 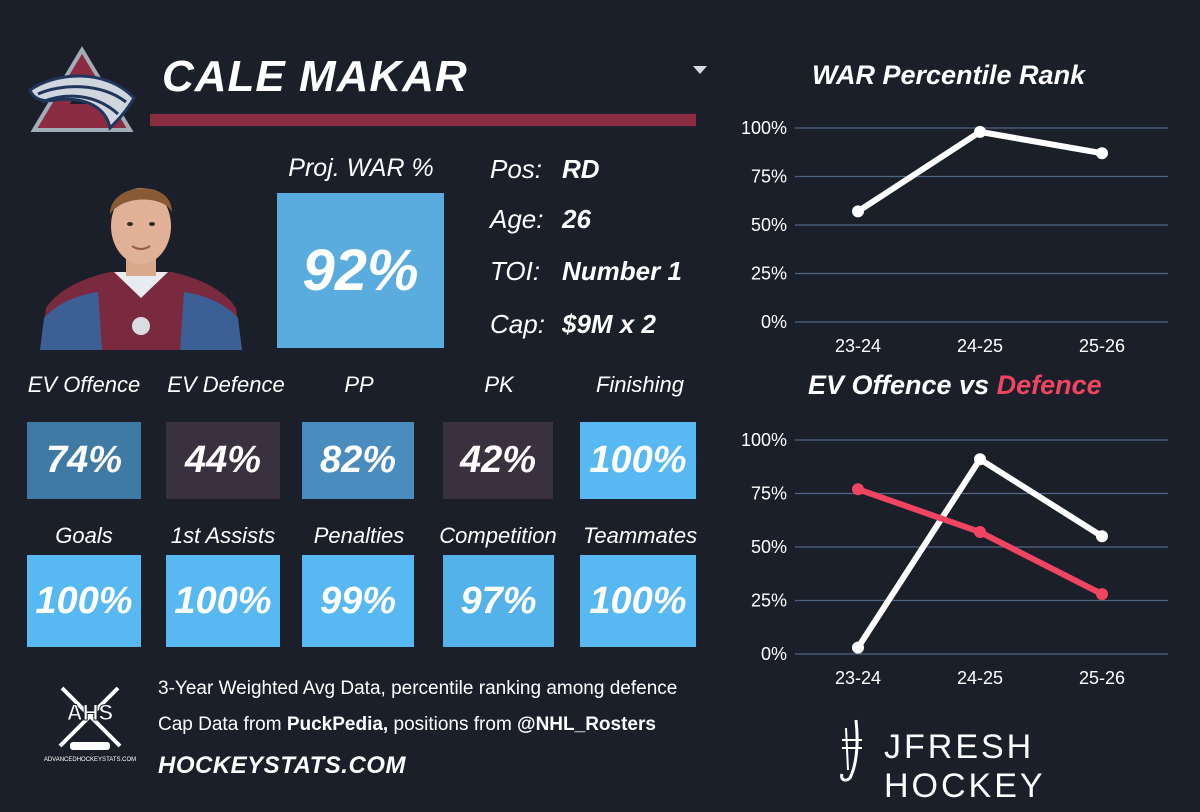 What do you see at coordinates (764, 128) in the screenshot?
I see `war-chart-y-tick: 100%` at bounding box center [764, 128].